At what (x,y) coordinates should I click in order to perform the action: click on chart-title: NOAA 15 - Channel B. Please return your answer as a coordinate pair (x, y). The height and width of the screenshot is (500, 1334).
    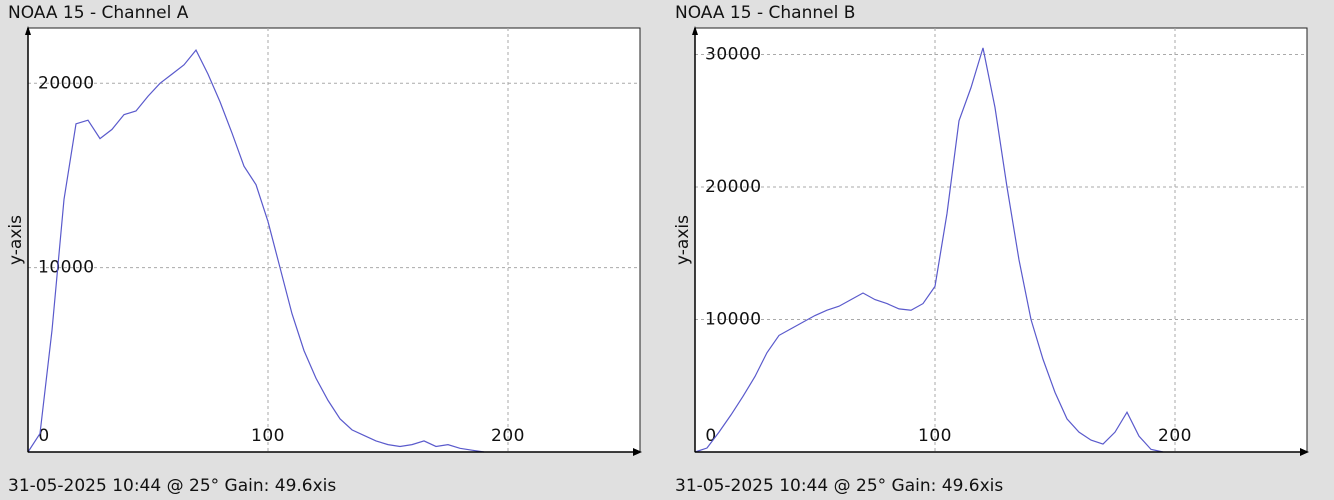
    Looking at the image, I should click on (765, 13).